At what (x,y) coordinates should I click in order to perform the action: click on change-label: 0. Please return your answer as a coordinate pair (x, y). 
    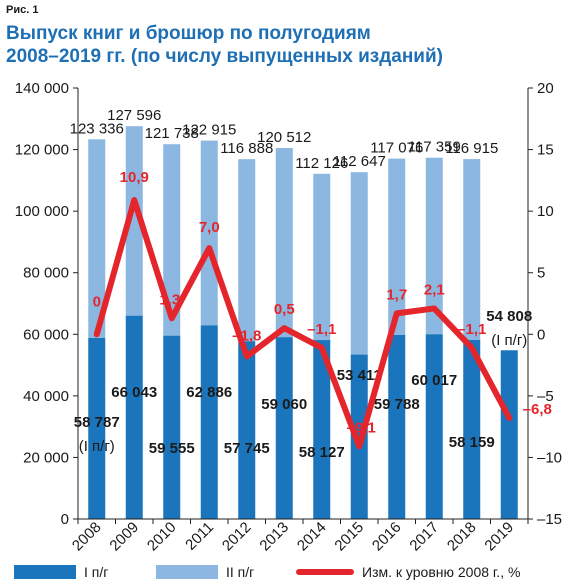
    Looking at the image, I should click on (97, 301).